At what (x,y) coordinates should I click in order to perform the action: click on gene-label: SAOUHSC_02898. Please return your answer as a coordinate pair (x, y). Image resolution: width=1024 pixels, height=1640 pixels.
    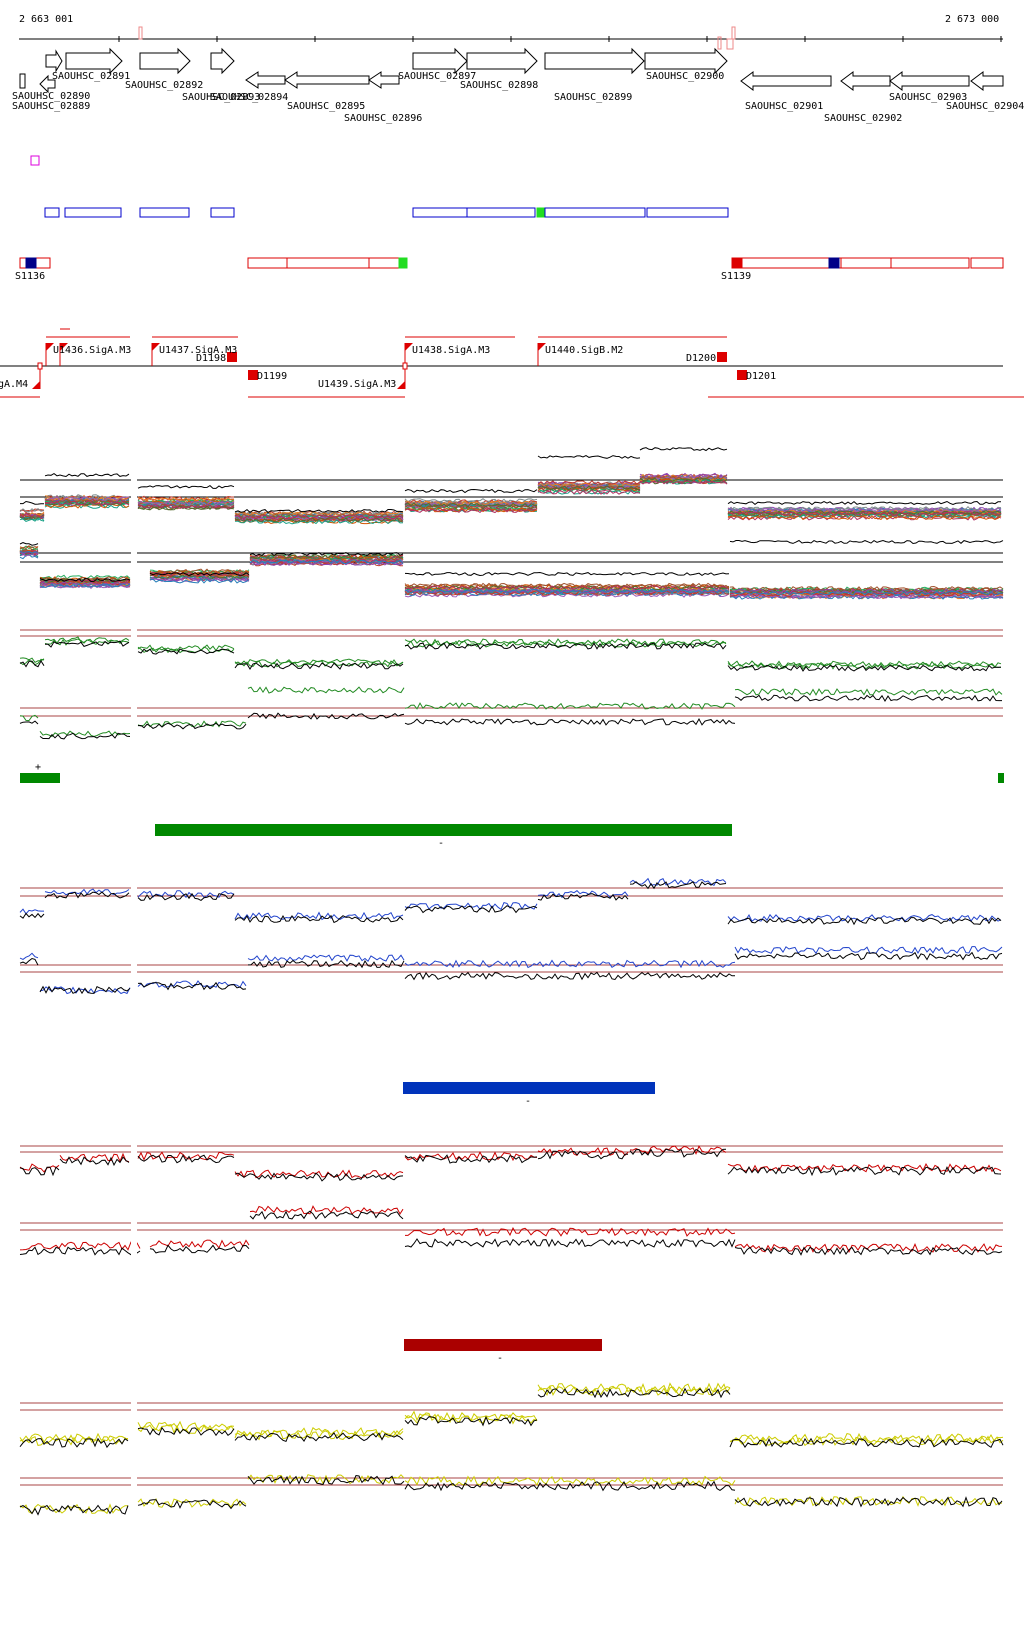
    Looking at the image, I should click on (499, 85).